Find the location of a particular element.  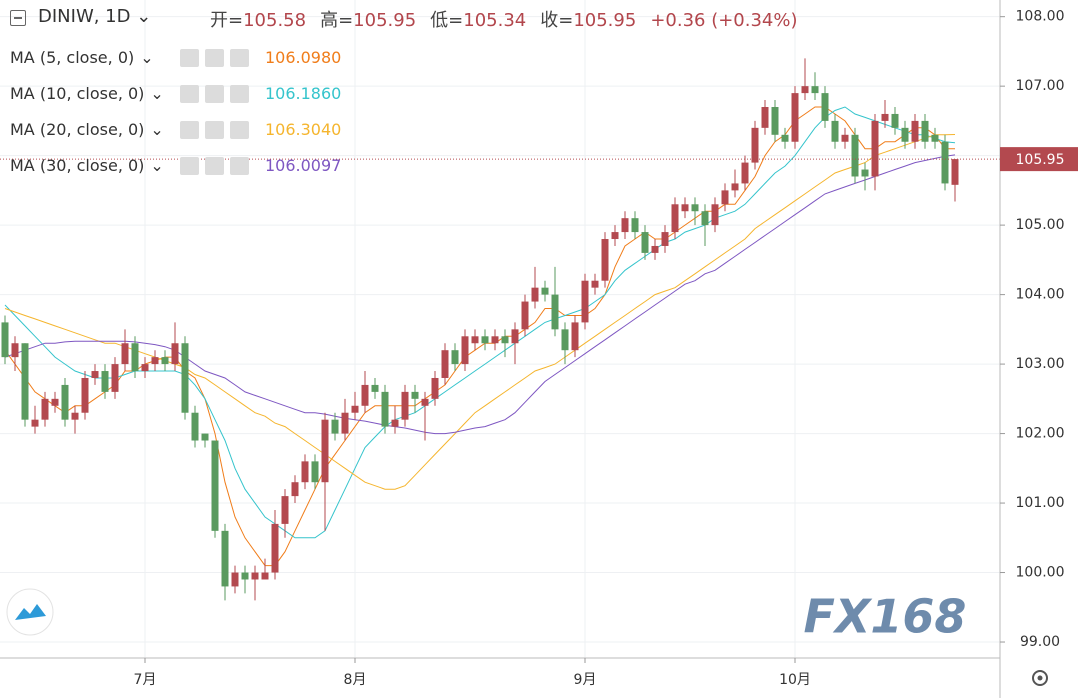

y-tick-label: 103.00 is located at coordinates (1040, 364).